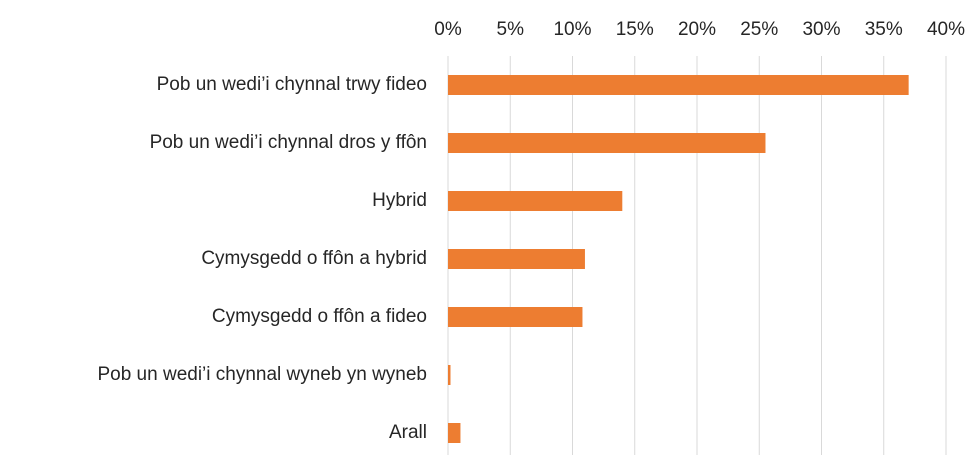 This screenshot has height=460, width=971. Describe the element at coordinates (635, 29) in the screenshot. I see `x-tick-label: 15%` at that location.